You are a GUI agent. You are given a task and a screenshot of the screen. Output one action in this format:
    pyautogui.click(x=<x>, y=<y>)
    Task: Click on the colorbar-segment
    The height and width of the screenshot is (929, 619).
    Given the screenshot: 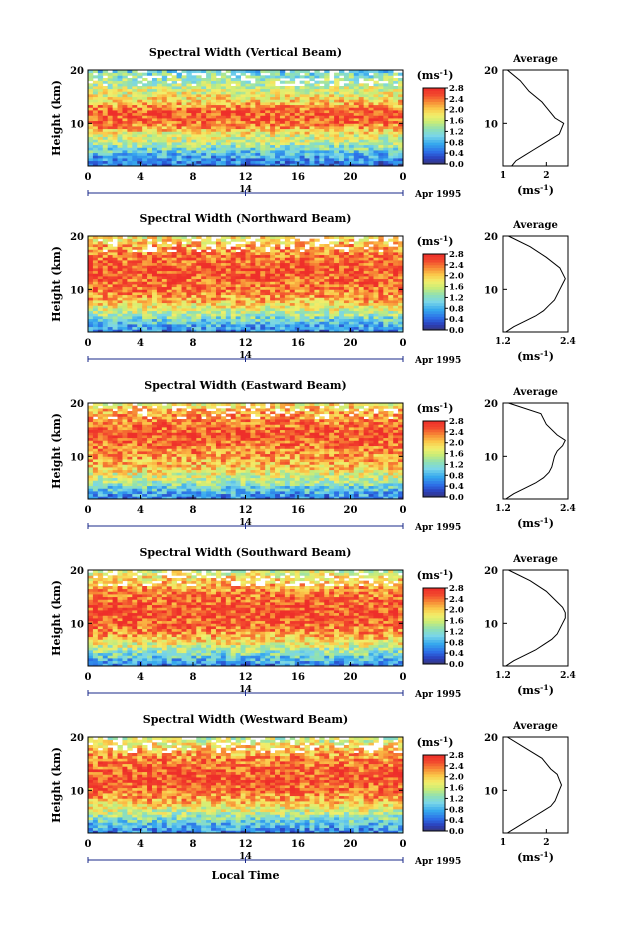 What is the action you would take?
    pyautogui.click(x=434, y=144)
    